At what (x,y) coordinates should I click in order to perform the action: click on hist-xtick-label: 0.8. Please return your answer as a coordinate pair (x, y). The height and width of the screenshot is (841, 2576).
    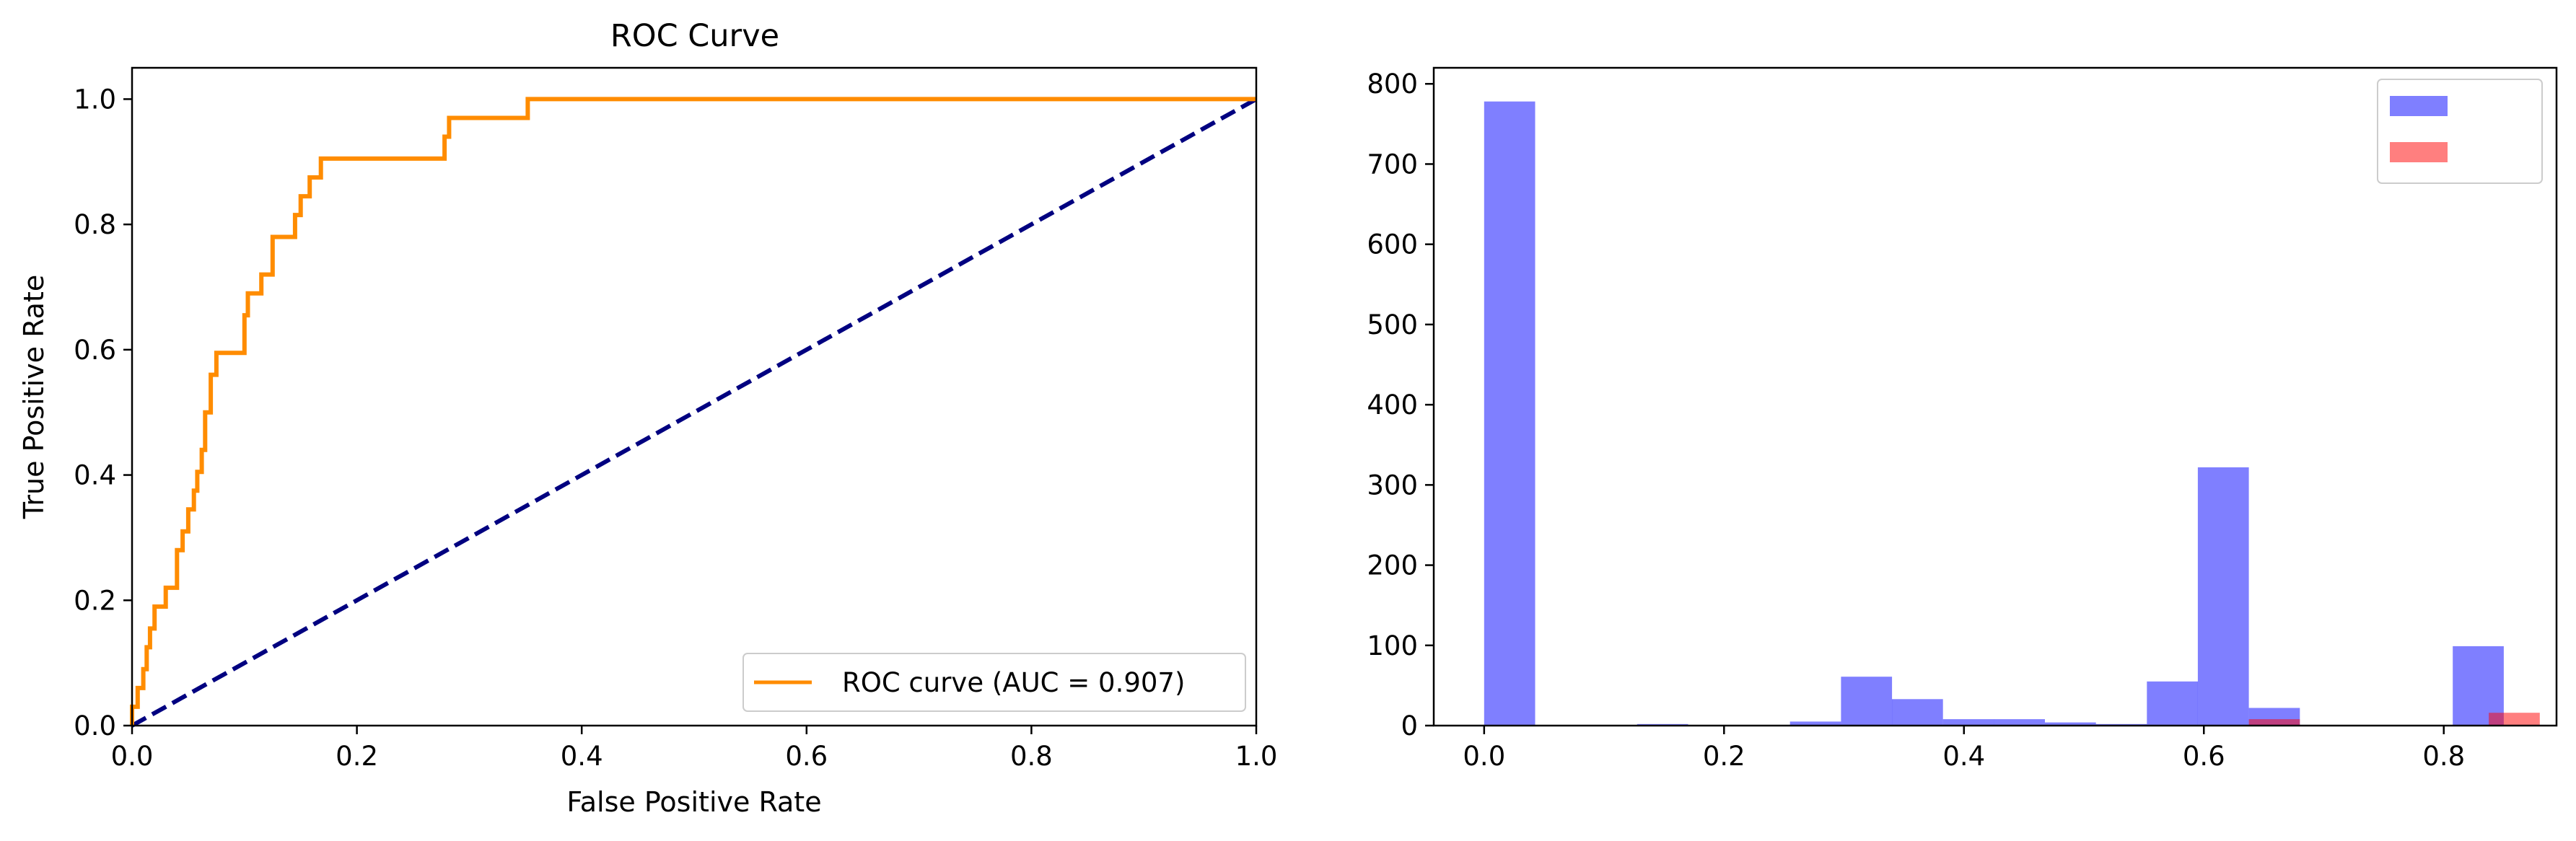
    Looking at the image, I should click on (2443, 756).